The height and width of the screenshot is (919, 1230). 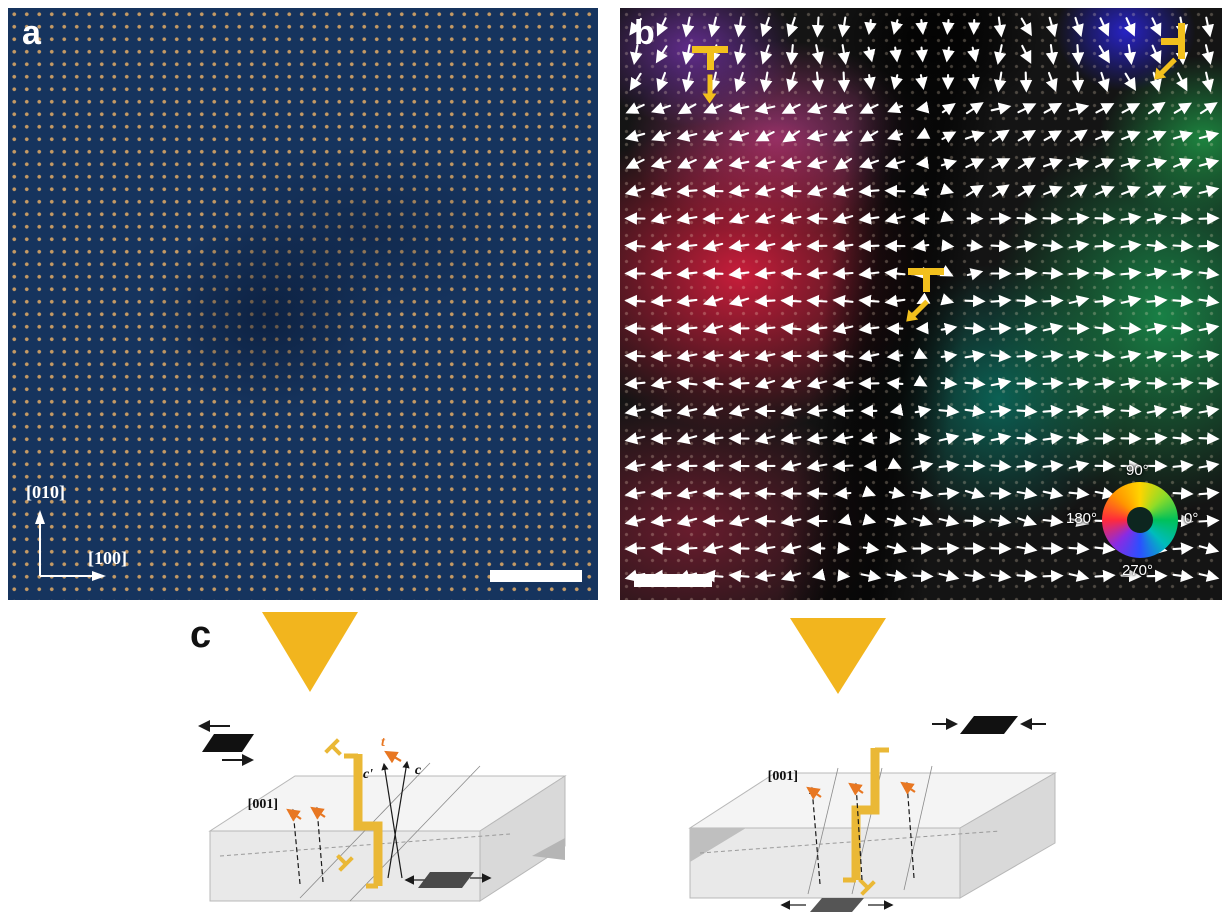 I want to click on color-wheel-icon, so click(x=1140, y=520).